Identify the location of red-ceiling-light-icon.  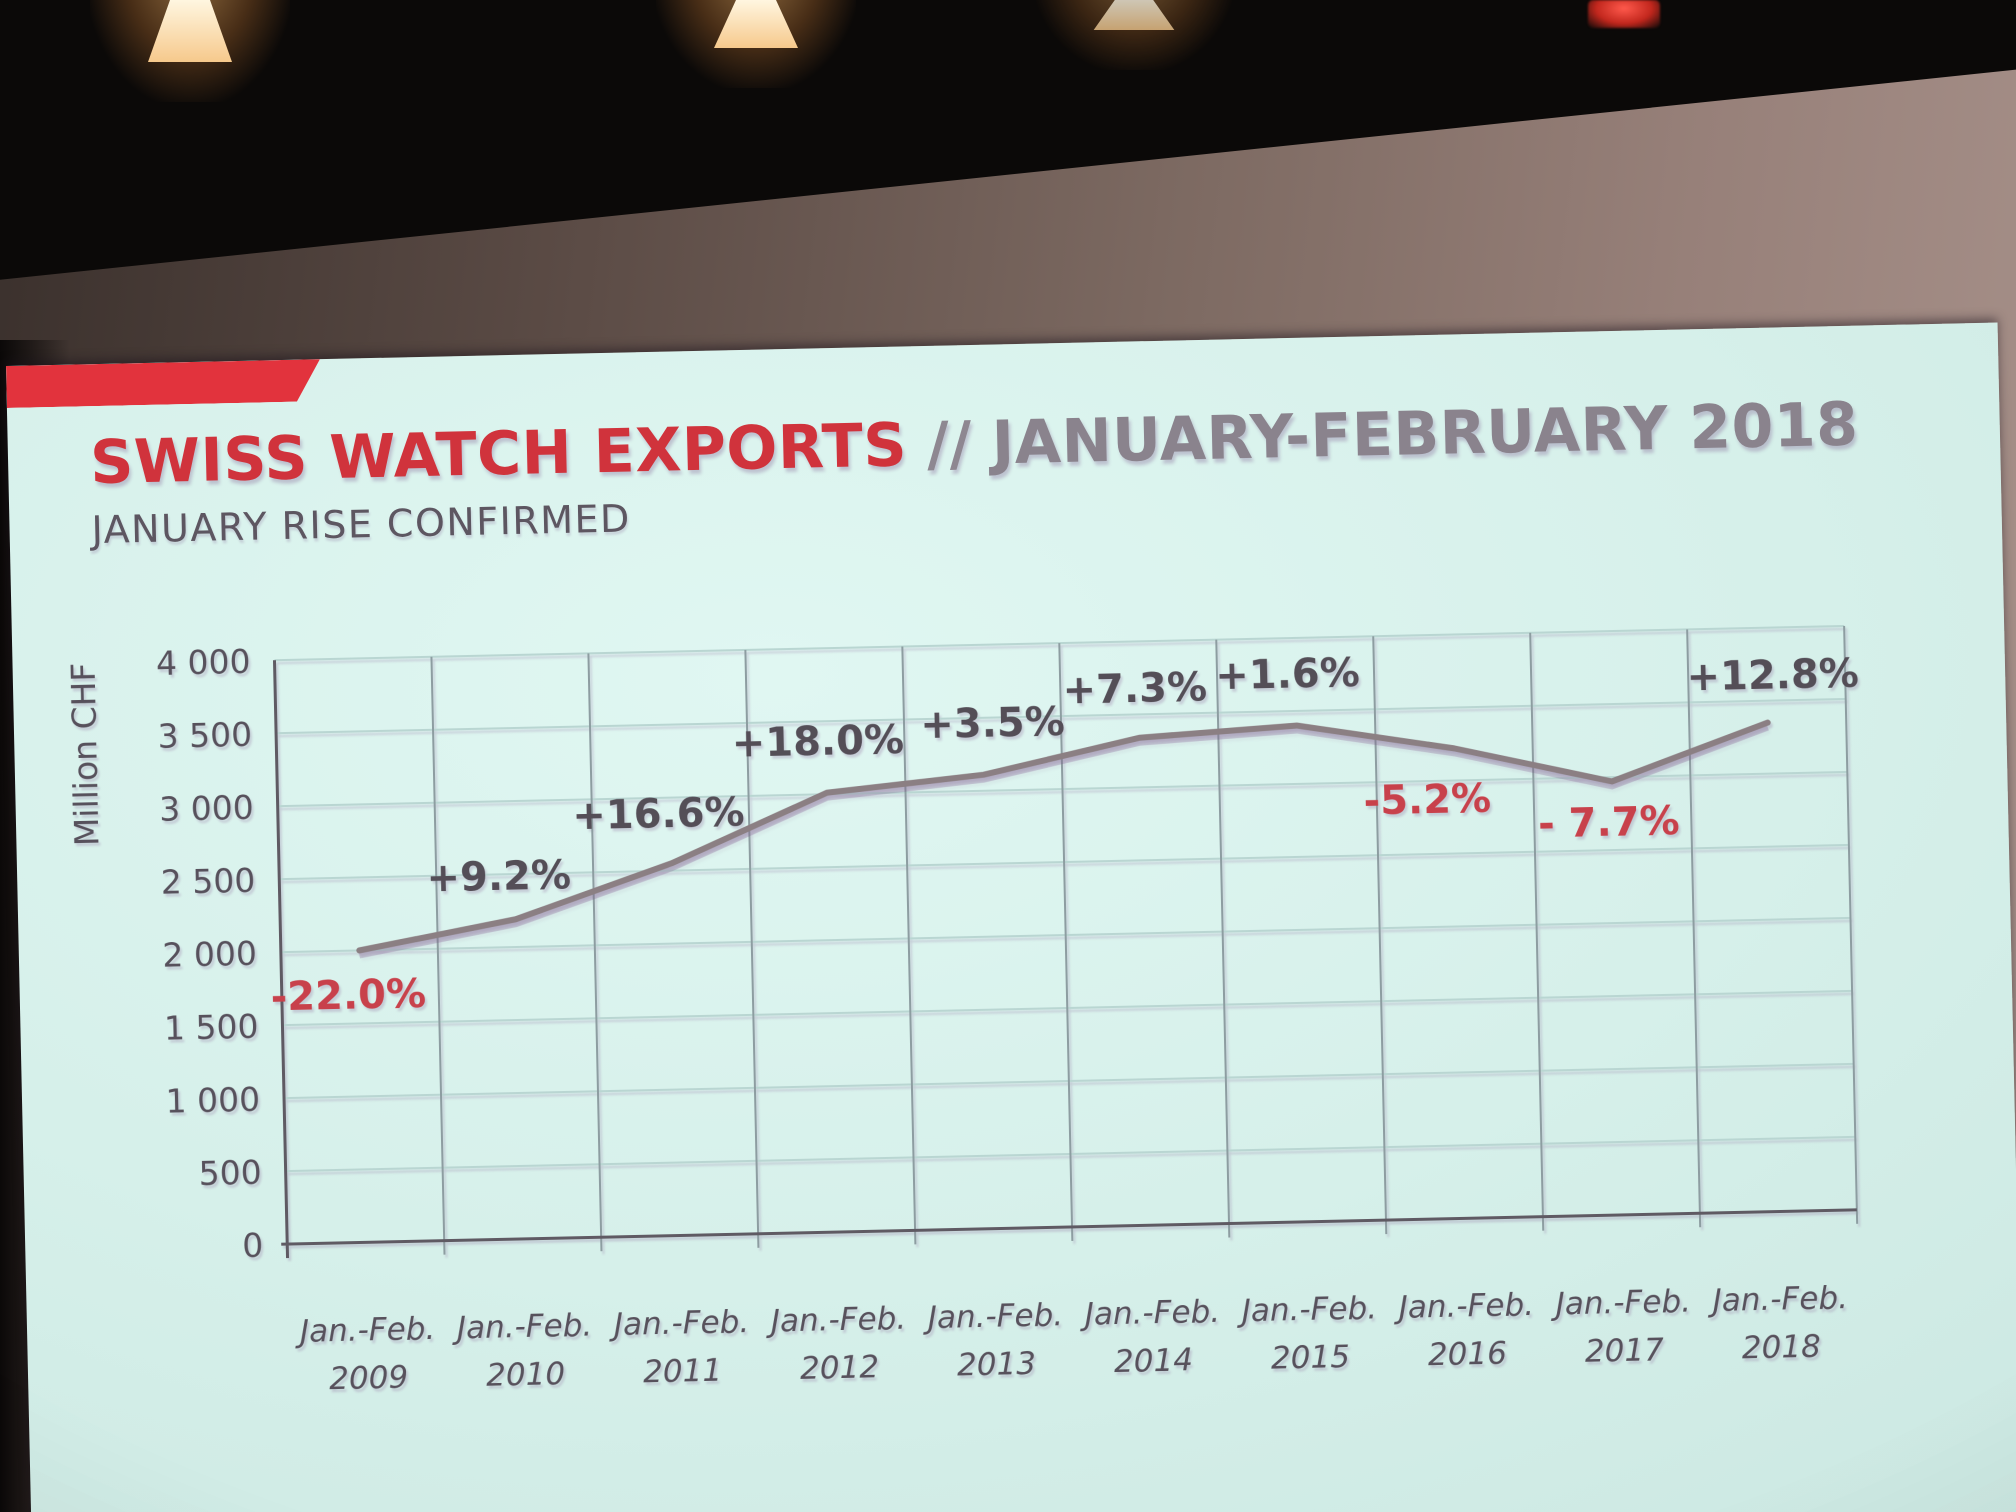
(1624, 14).